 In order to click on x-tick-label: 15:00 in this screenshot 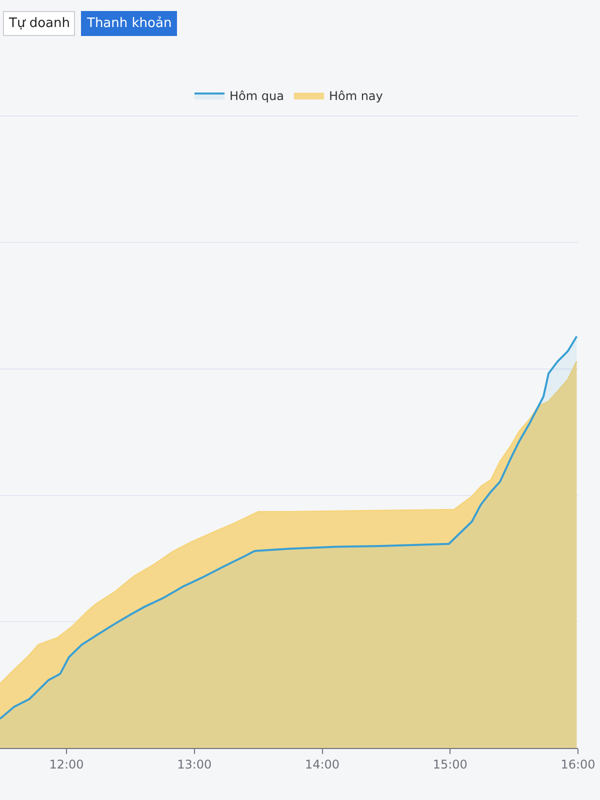, I will do `click(450, 764)`.